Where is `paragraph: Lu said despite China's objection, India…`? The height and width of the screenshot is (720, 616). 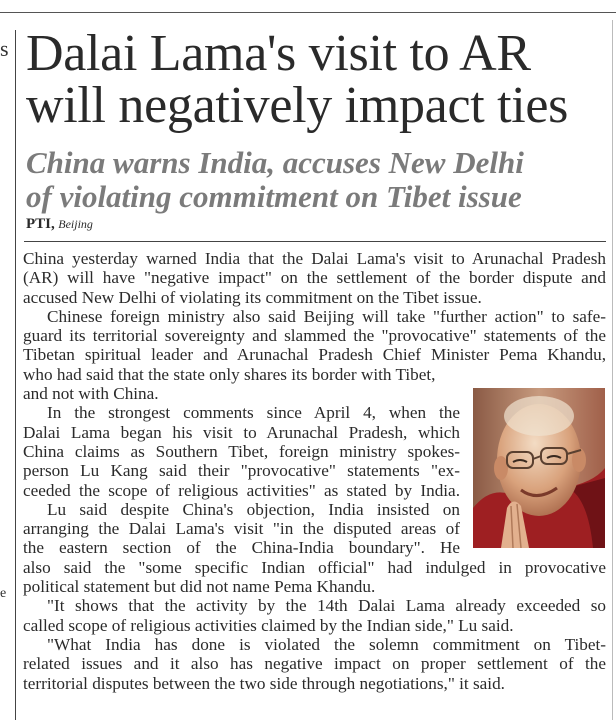
paragraph: Lu said despite China's objection, India… is located at coordinates (314, 548).